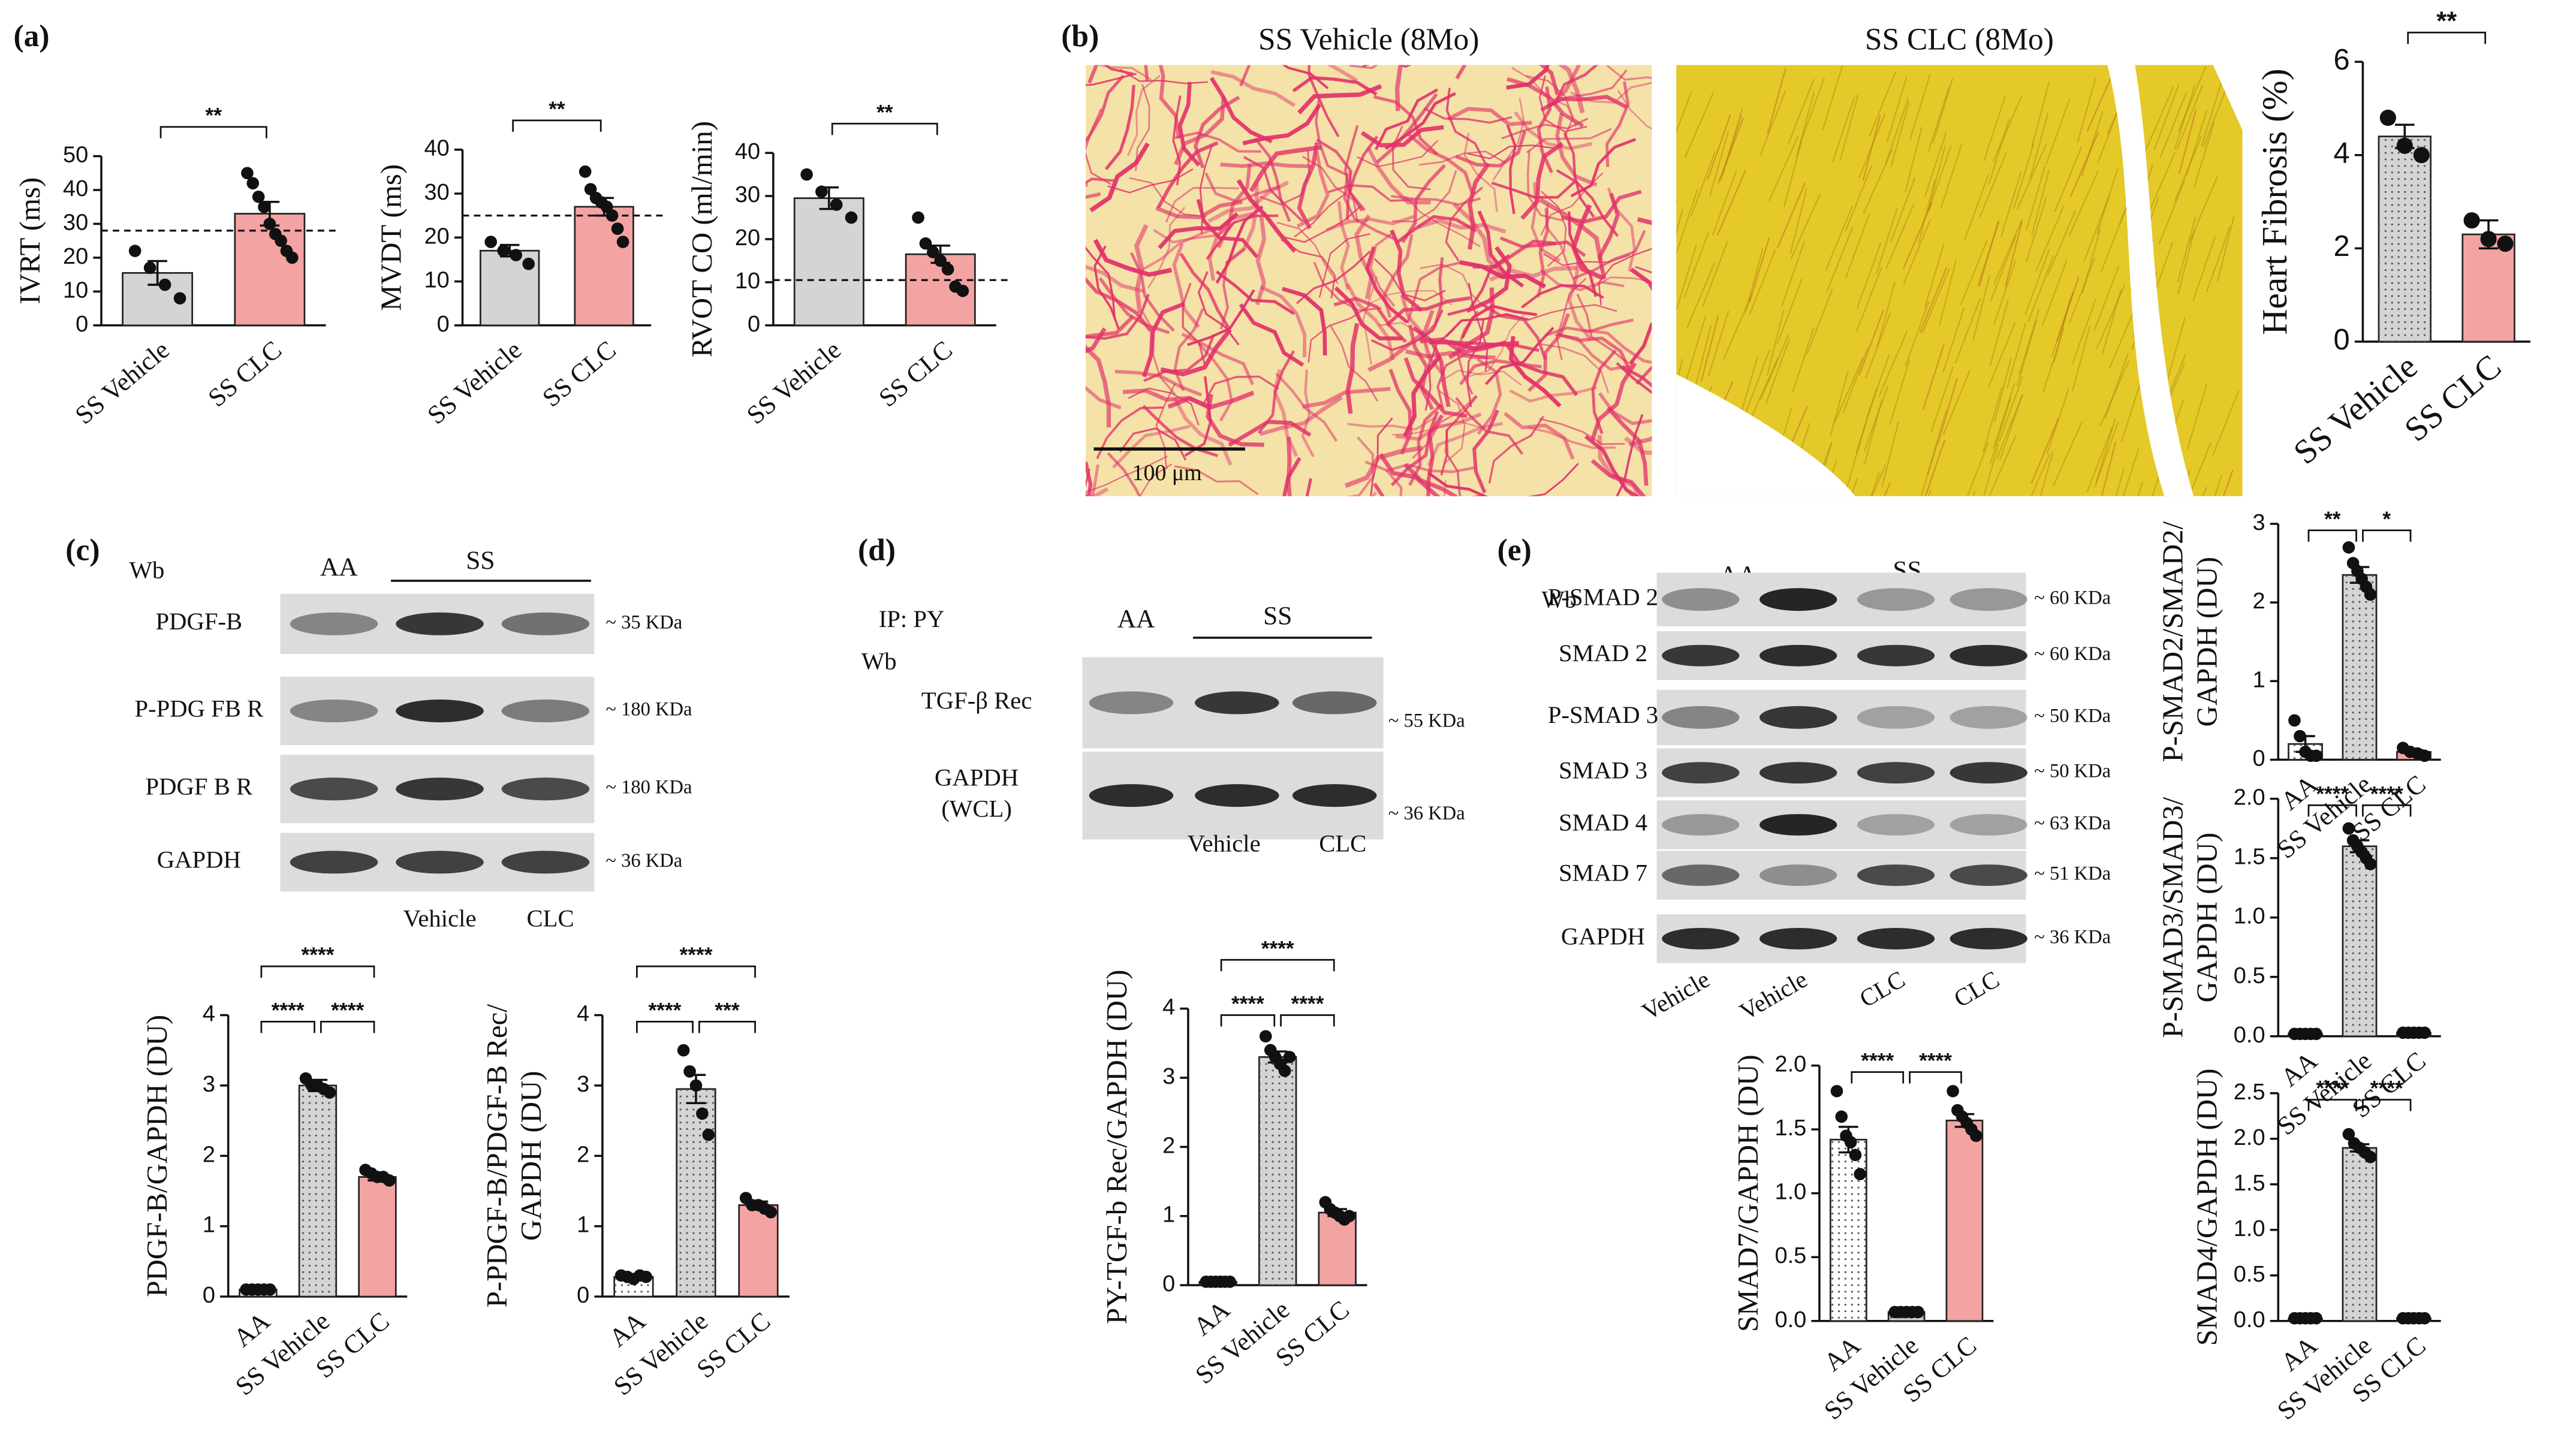 This screenshot has height=1456, width=2552. What do you see at coordinates (157, 1156) in the screenshot?
I see `y-axis-label: PDGF-B/GAPDH (DU)` at bounding box center [157, 1156].